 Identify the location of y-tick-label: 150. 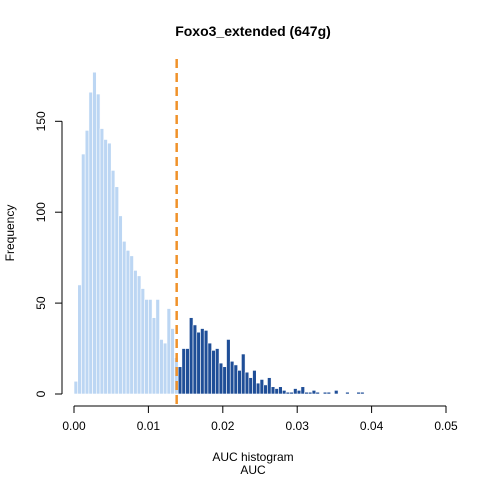
(41, 121).